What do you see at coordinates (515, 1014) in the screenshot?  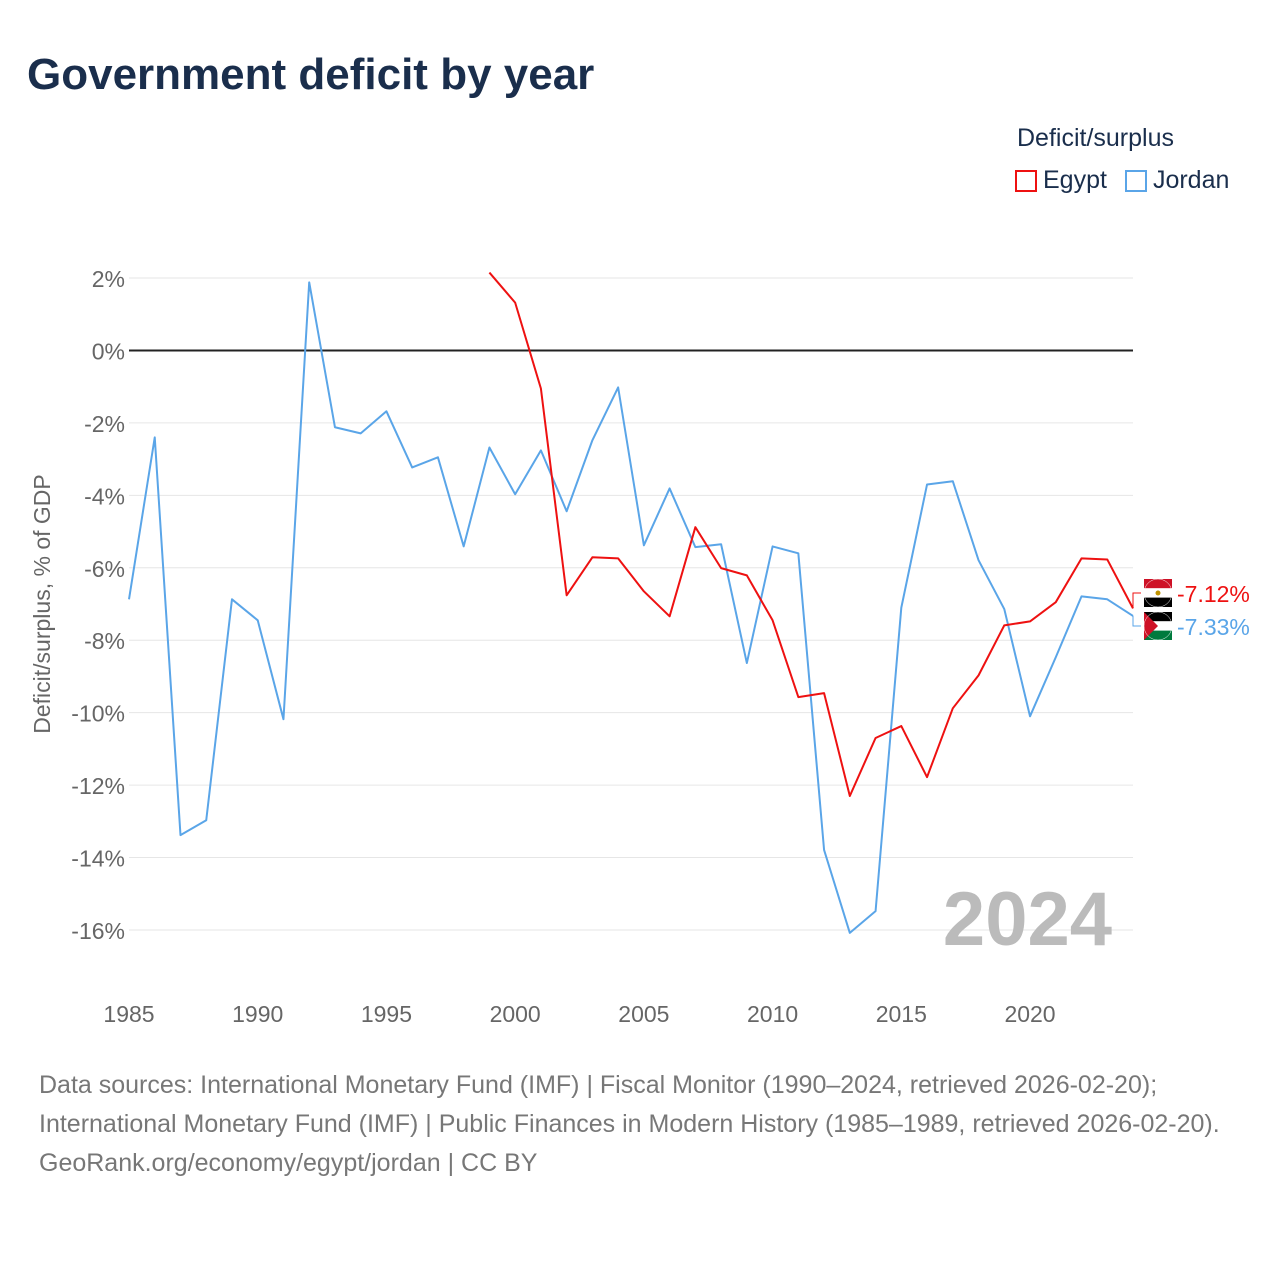 I see `x-tick-label: 2000` at bounding box center [515, 1014].